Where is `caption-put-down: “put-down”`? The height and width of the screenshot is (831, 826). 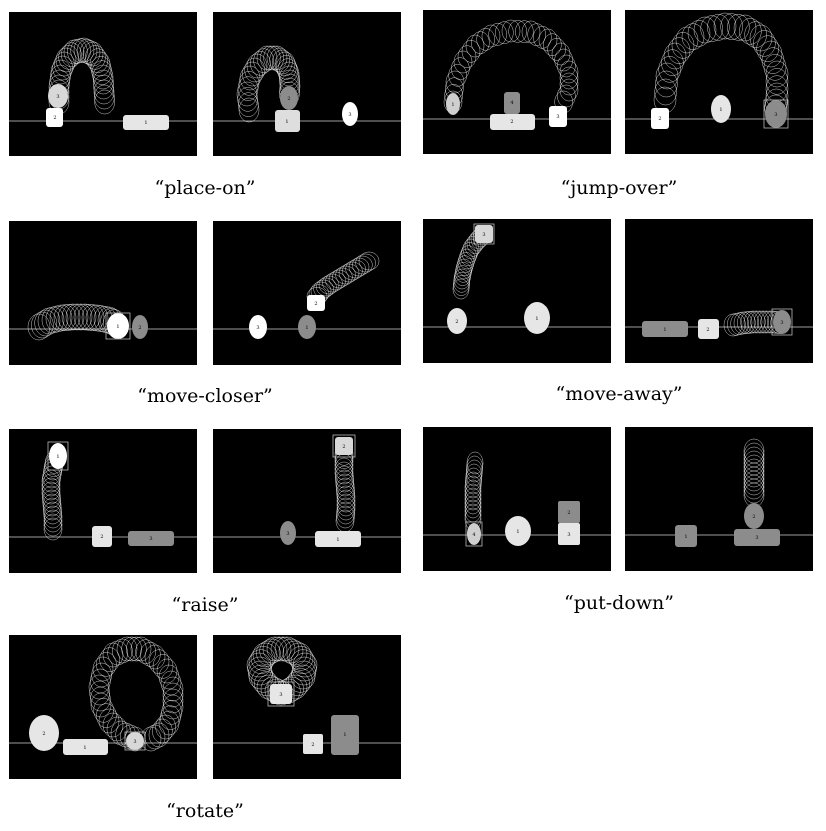
caption-put-down: “put-down” is located at coordinates (619, 603).